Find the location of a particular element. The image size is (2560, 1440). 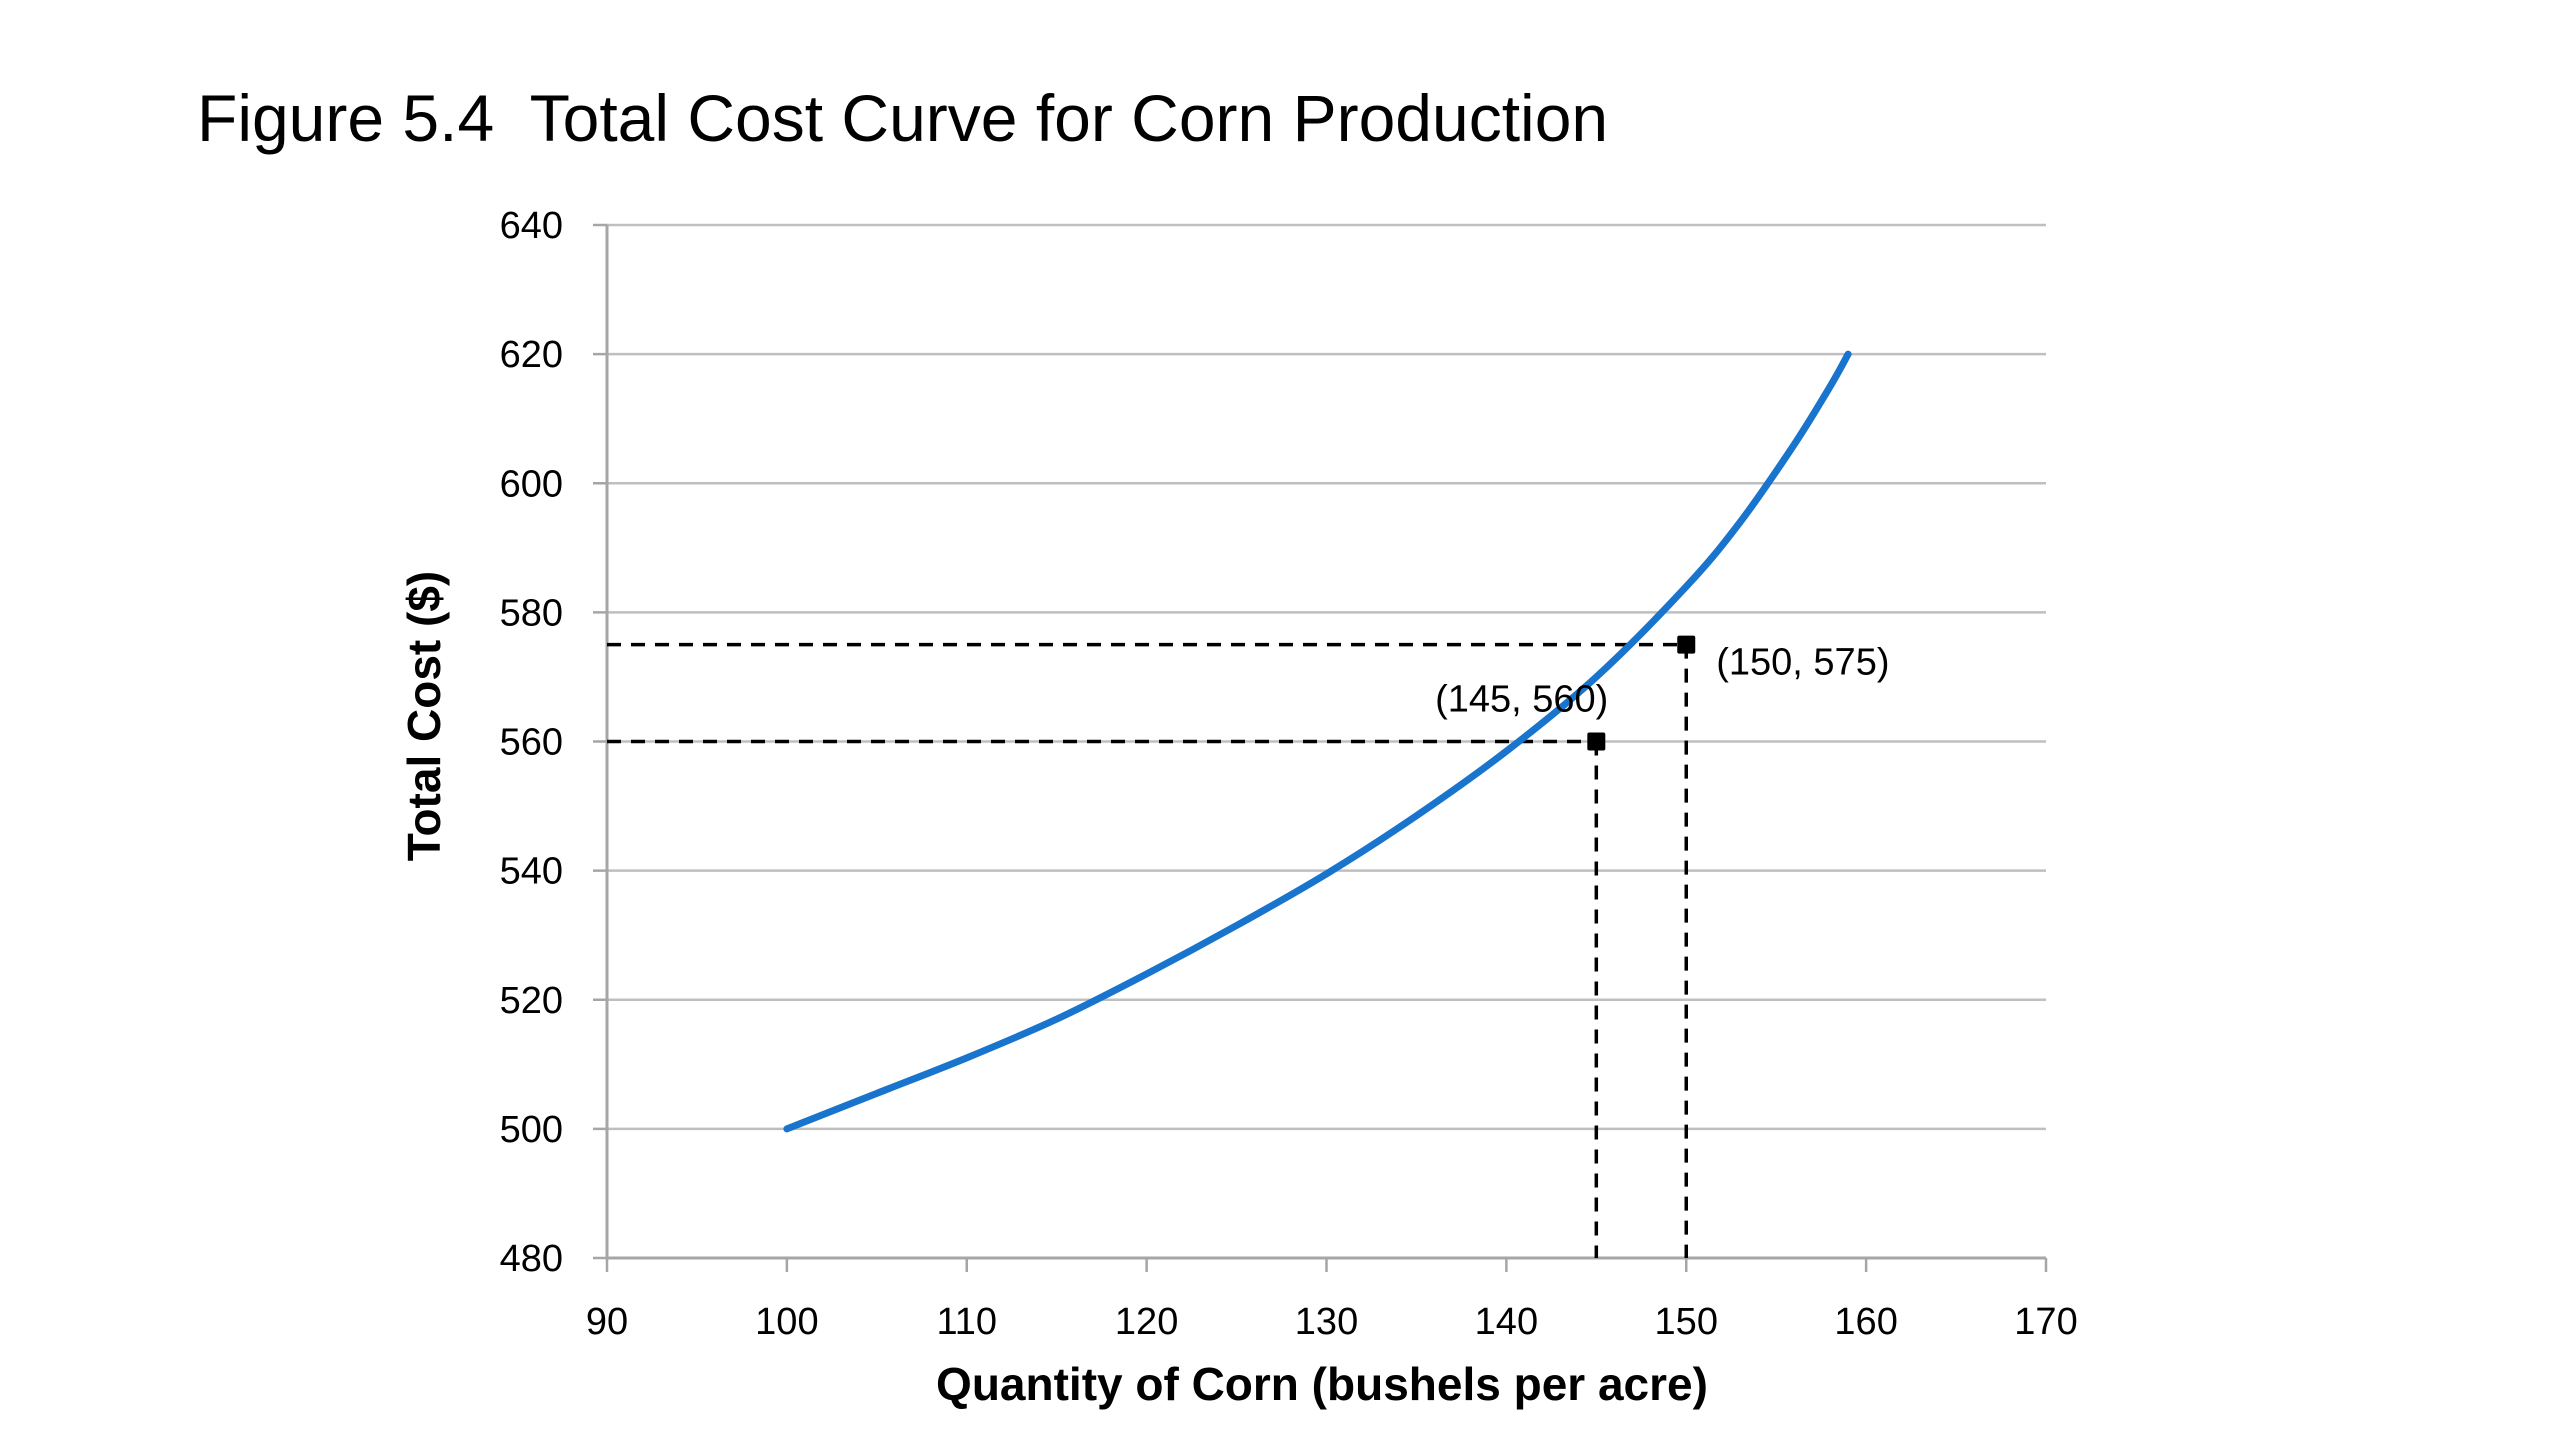

y-tick-label: 580 is located at coordinates (531, 613).